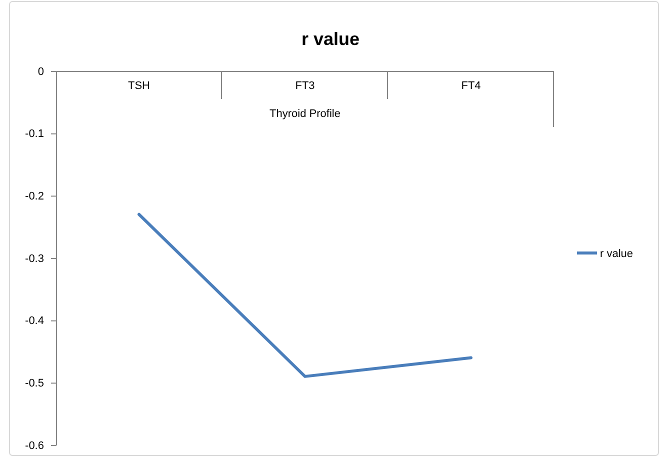 The height and width of the screenshot is (457, 661). What do you see at coordinates (471, 86) in the screenshot?
I see `x-tick-label: FT4` at bounding box center [471, 86].